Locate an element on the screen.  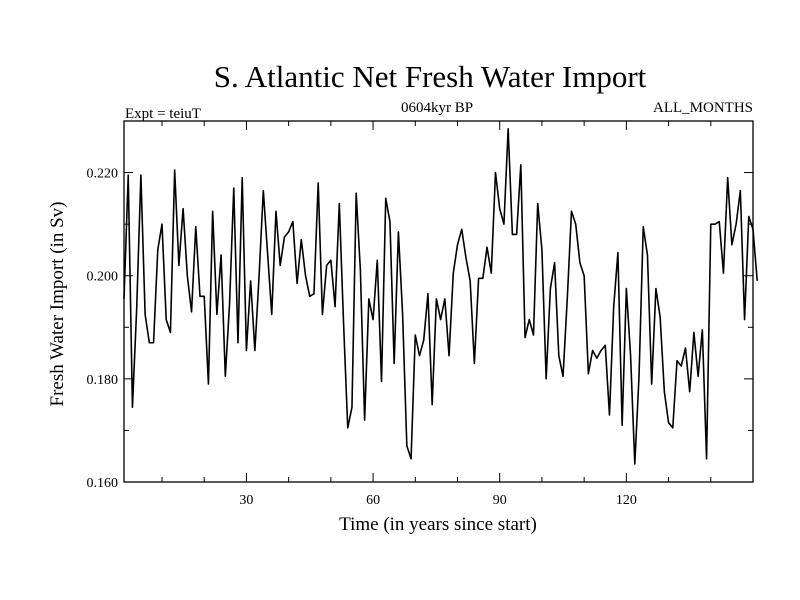
y-axis-label: Fresh Water Import (in Sv) is located at coordinates (57, 304).